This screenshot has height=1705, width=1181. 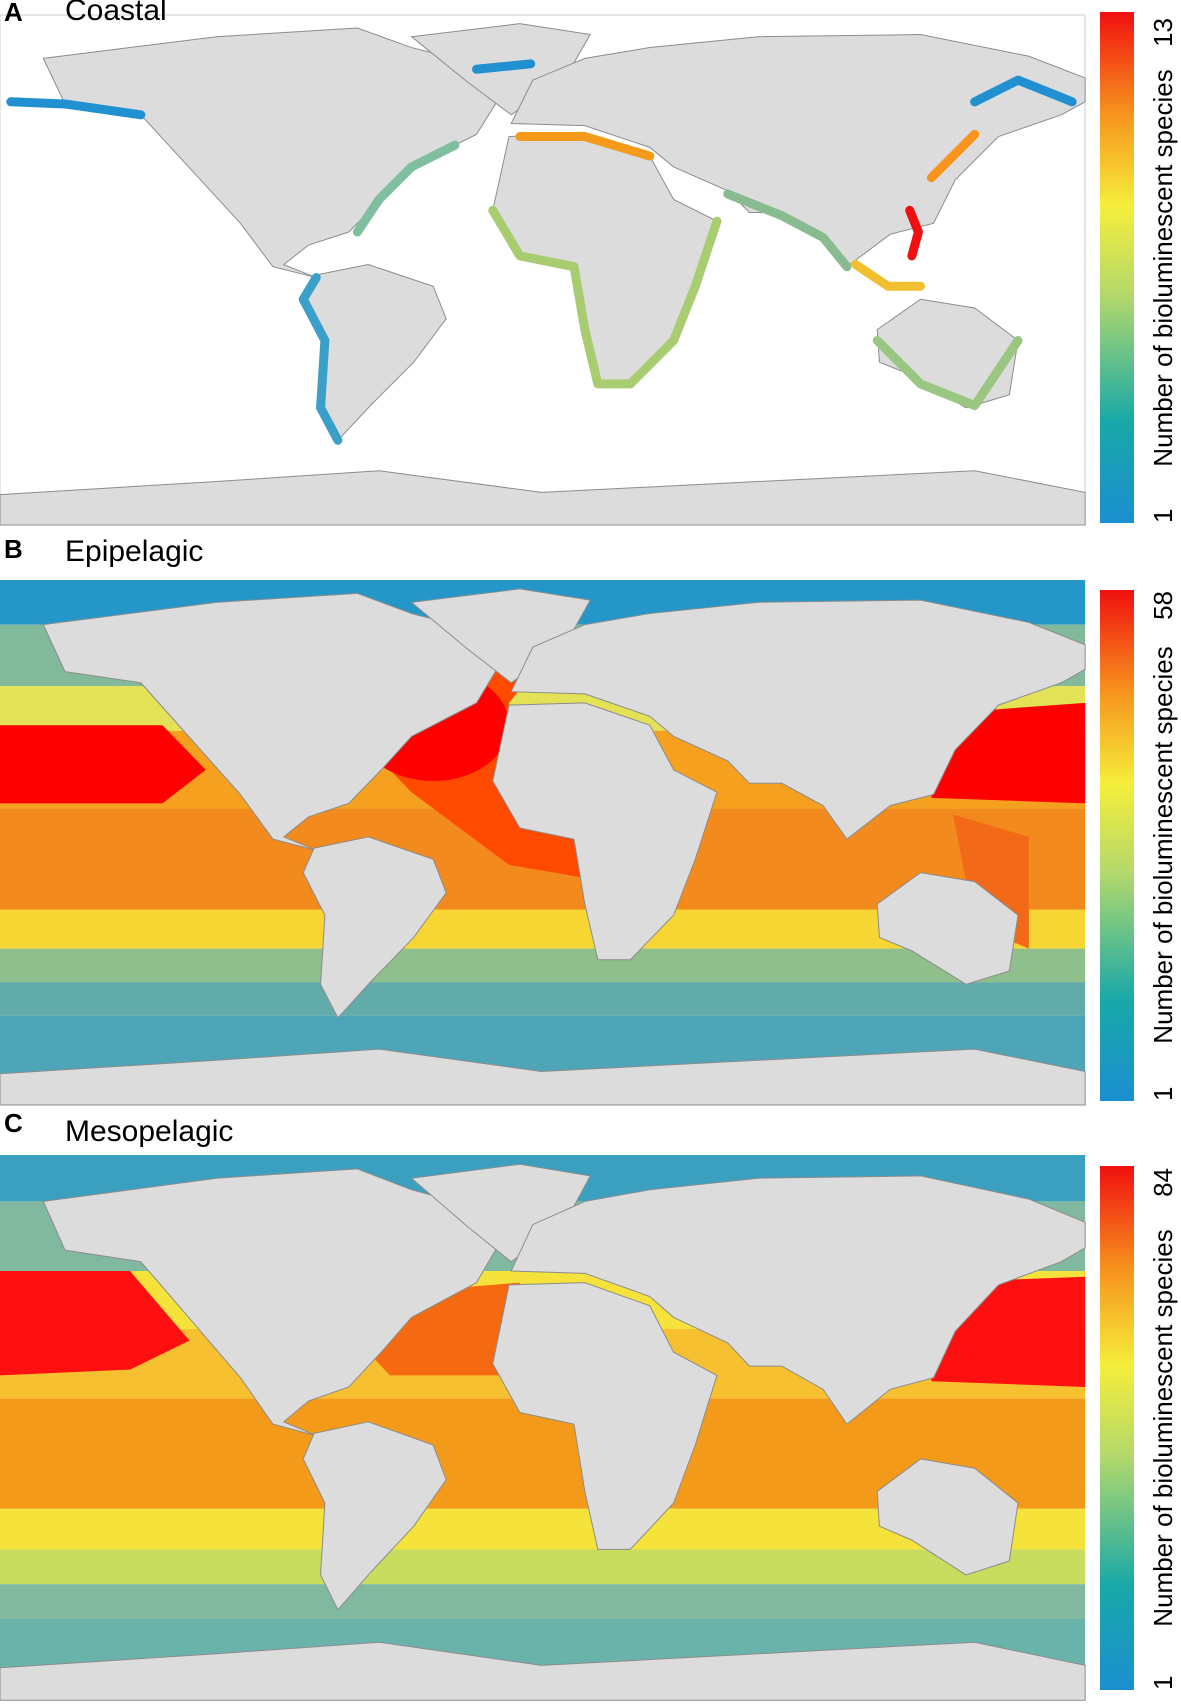 I want to click on panel-letter: C, so click(x=13, y=1123).